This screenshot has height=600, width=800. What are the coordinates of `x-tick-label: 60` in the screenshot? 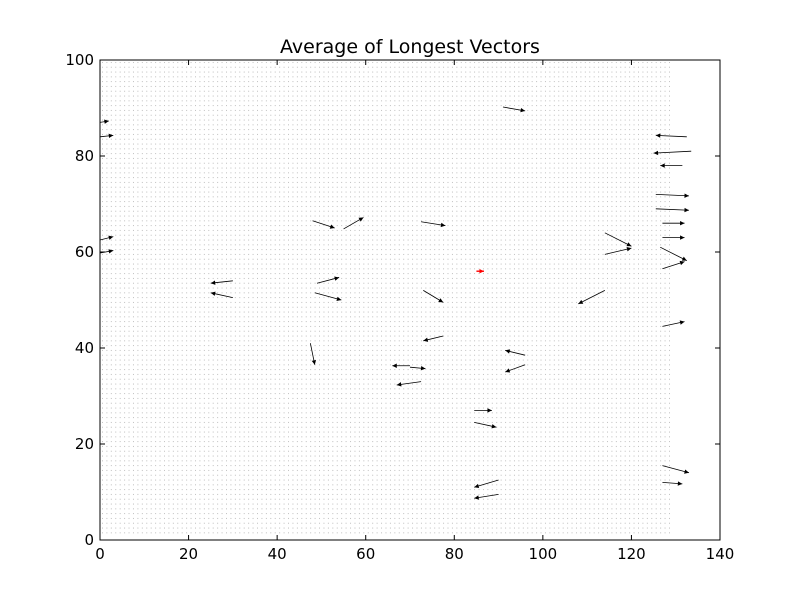 It's located at (365, 554).